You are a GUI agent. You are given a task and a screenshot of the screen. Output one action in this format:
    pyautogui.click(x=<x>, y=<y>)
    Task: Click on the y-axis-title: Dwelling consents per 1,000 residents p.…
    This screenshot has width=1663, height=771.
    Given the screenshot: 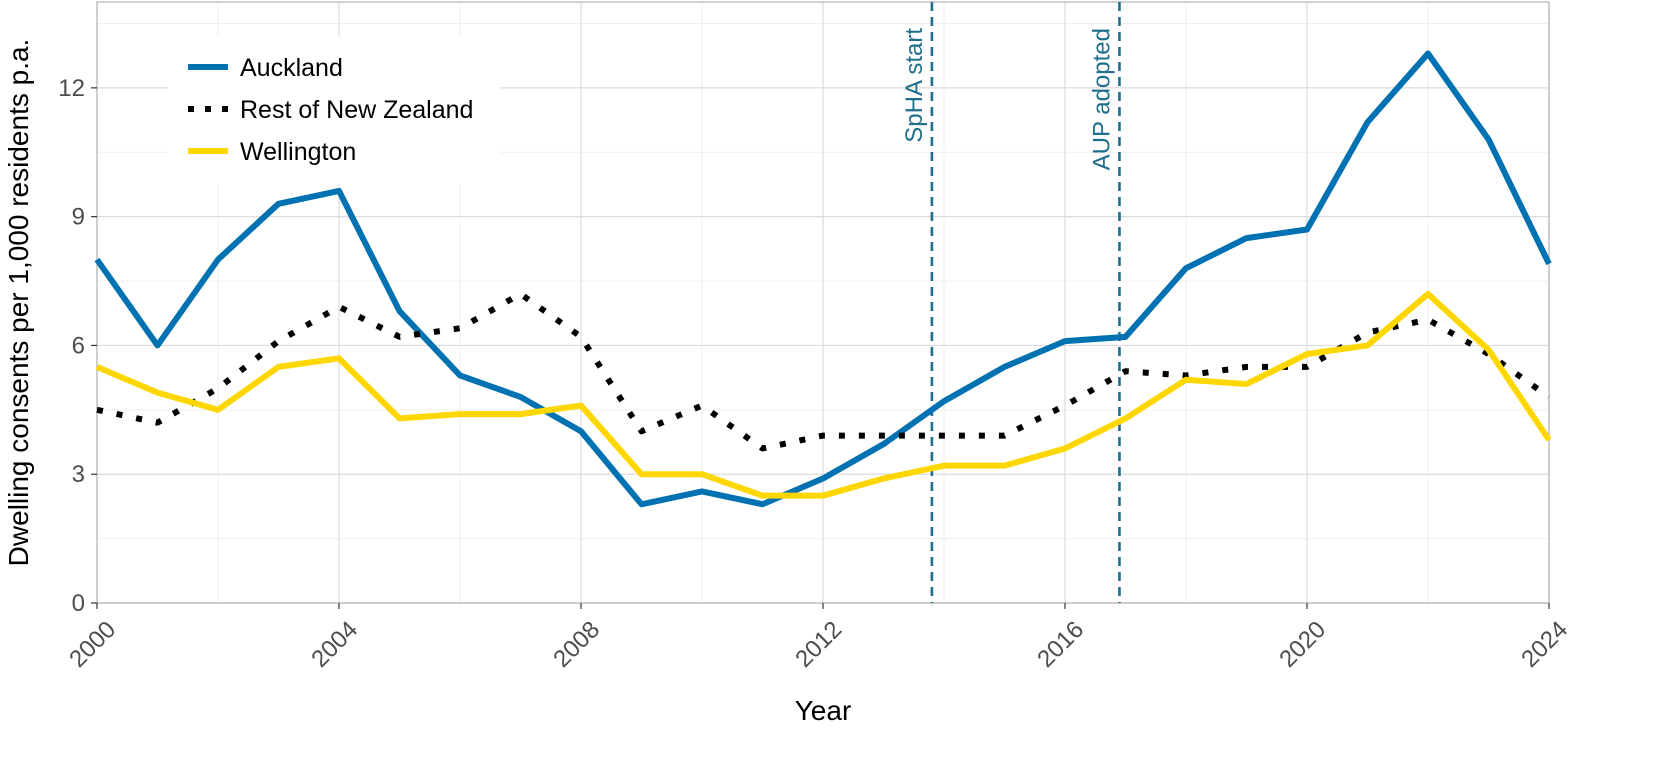 What is the action you would take?
    pyautogui.click(x=18, y=303)
    